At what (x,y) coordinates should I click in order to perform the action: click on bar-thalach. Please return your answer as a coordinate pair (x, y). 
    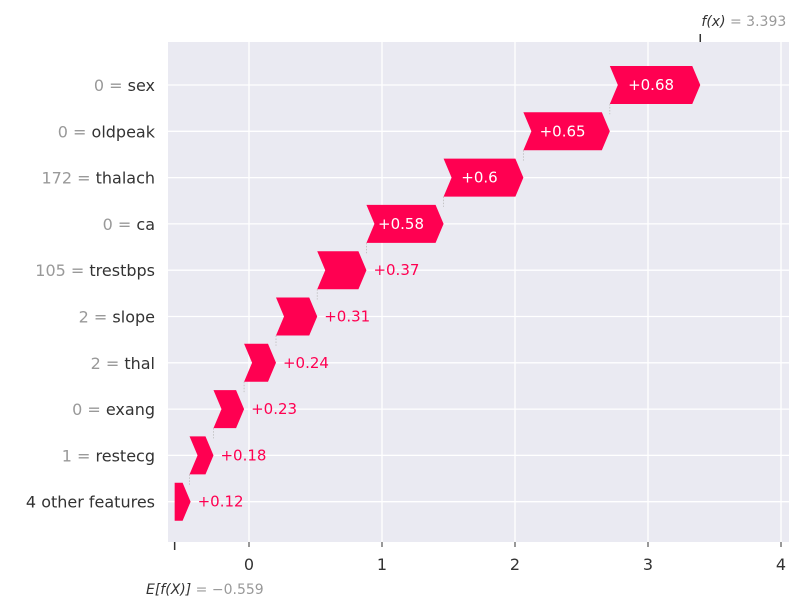
    Looking at the image, I should click on (483, 177).